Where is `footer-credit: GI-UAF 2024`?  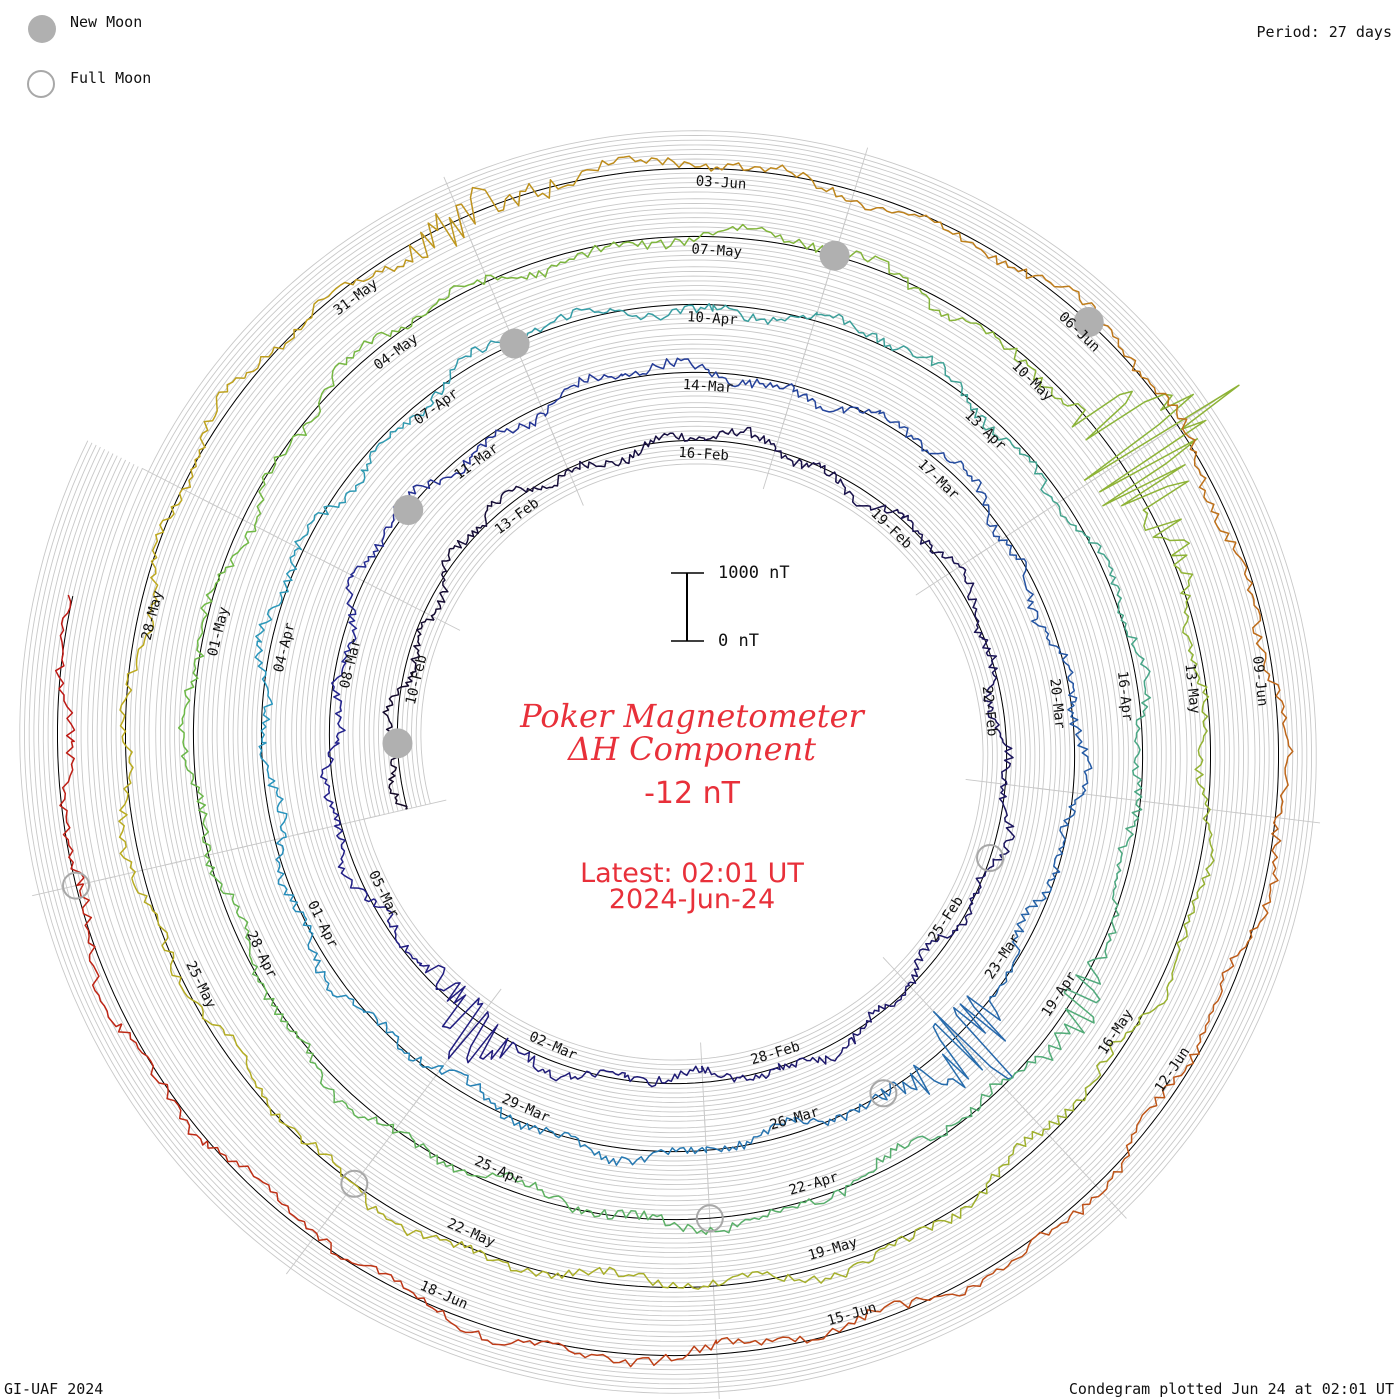
footer-credit: GI-UAF 2024 is located at coordinates (54, 1389).